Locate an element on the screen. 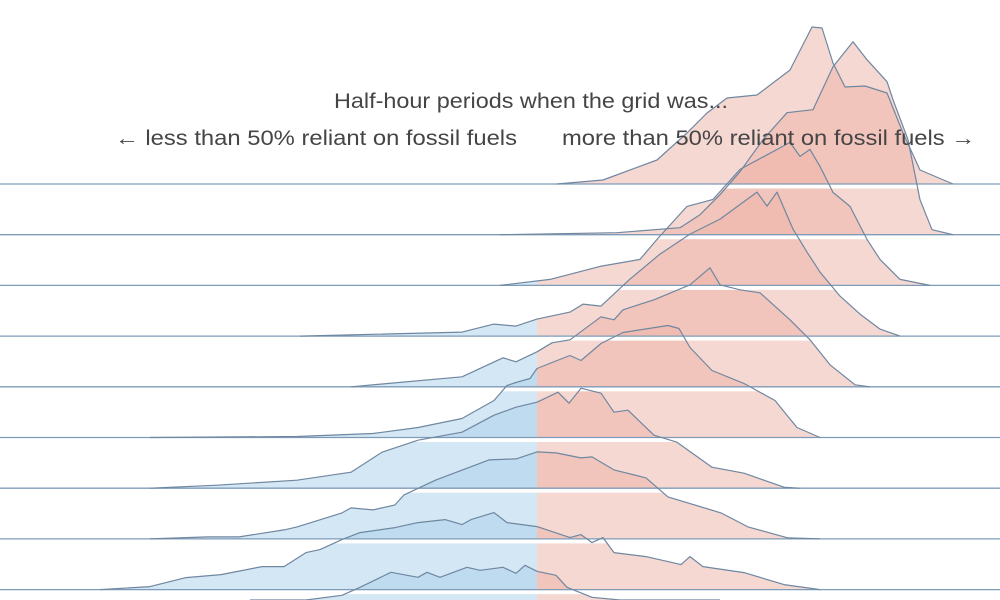  annotation-right: more than 50% reliant on fossil fuels → is located at coordinates (768, 138).